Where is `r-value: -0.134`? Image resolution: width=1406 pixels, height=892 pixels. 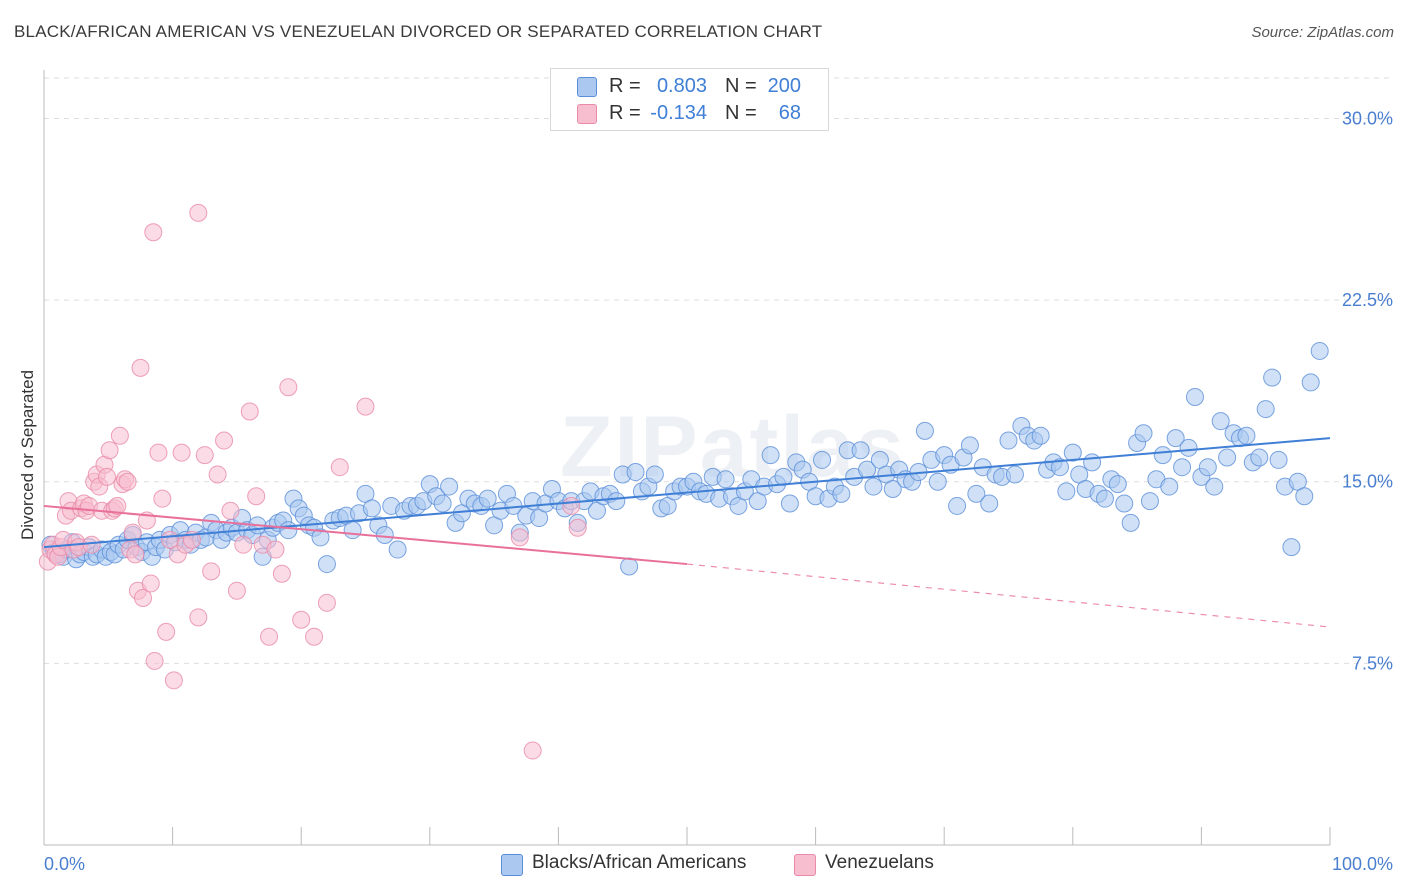
r-value: -0.134 is located at coordinates (678, 113).